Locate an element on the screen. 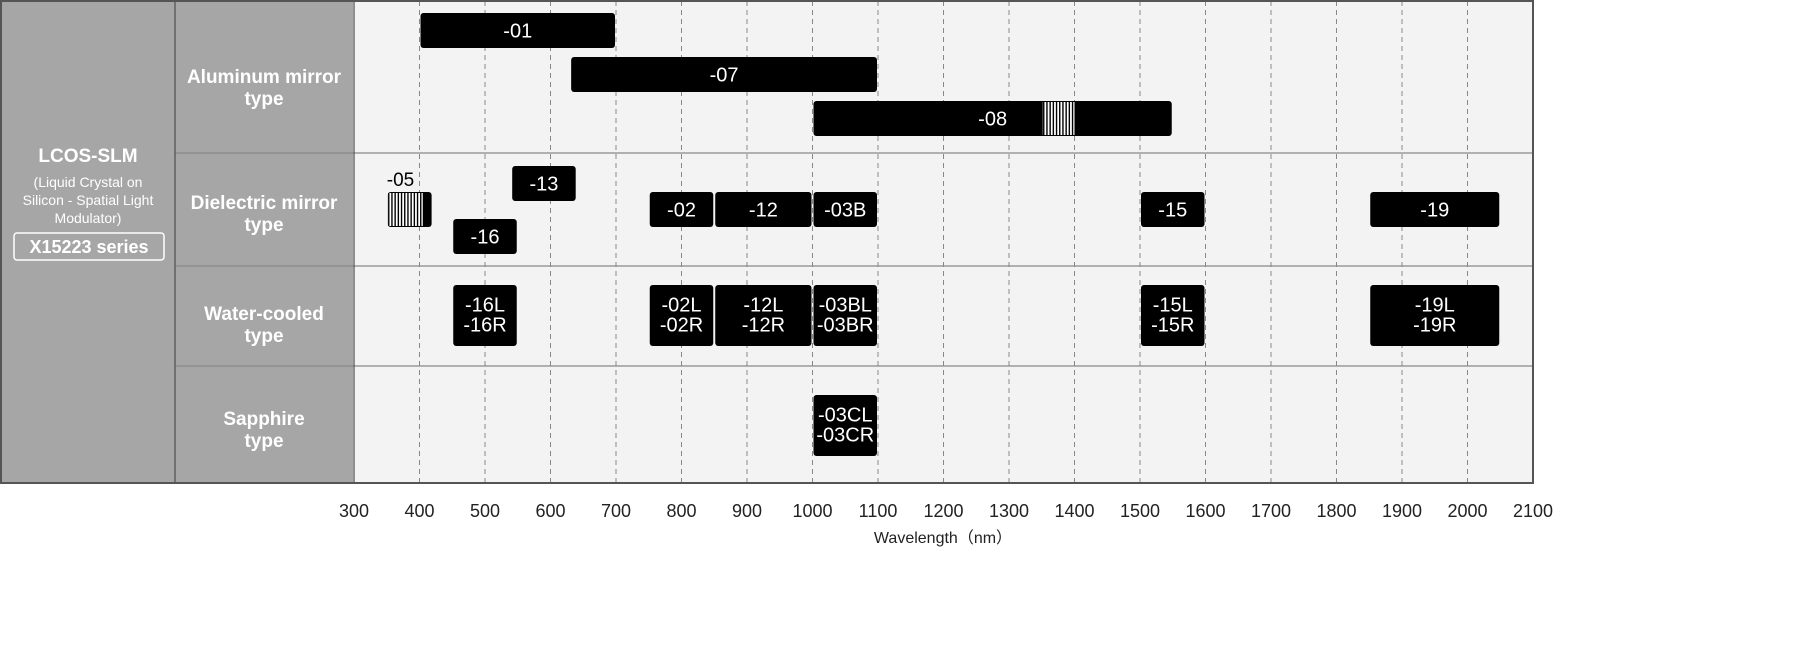  bar-label: -02 is located at coordinates (681, 211).